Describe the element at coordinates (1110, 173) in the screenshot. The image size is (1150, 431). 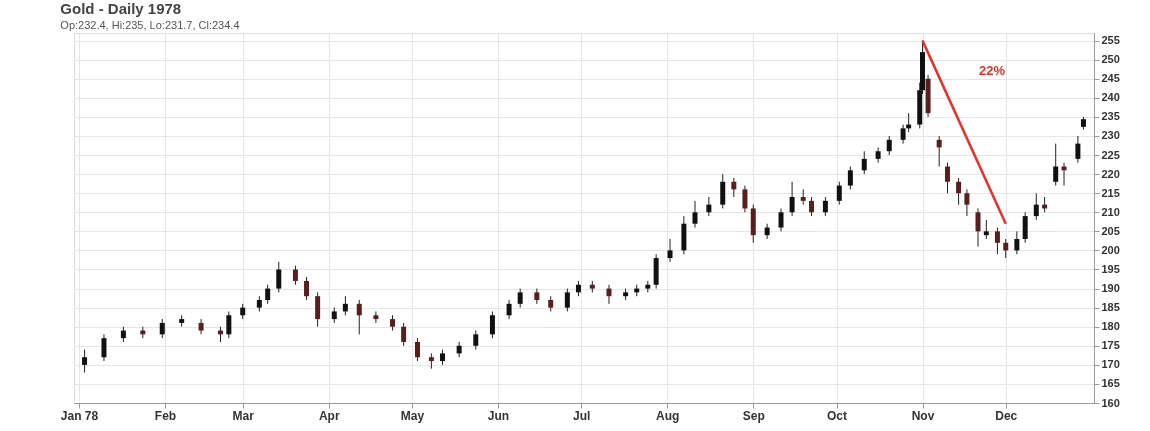
I see `y-tick-label: 220` at that location.